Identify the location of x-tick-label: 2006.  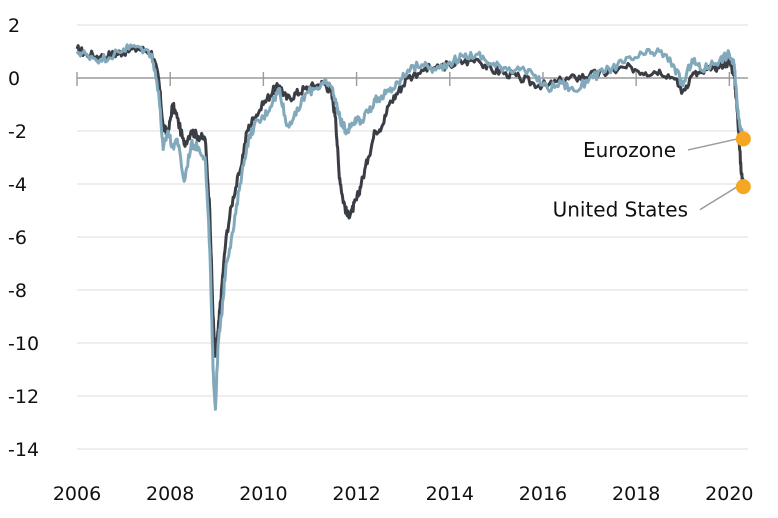
(77, 494).